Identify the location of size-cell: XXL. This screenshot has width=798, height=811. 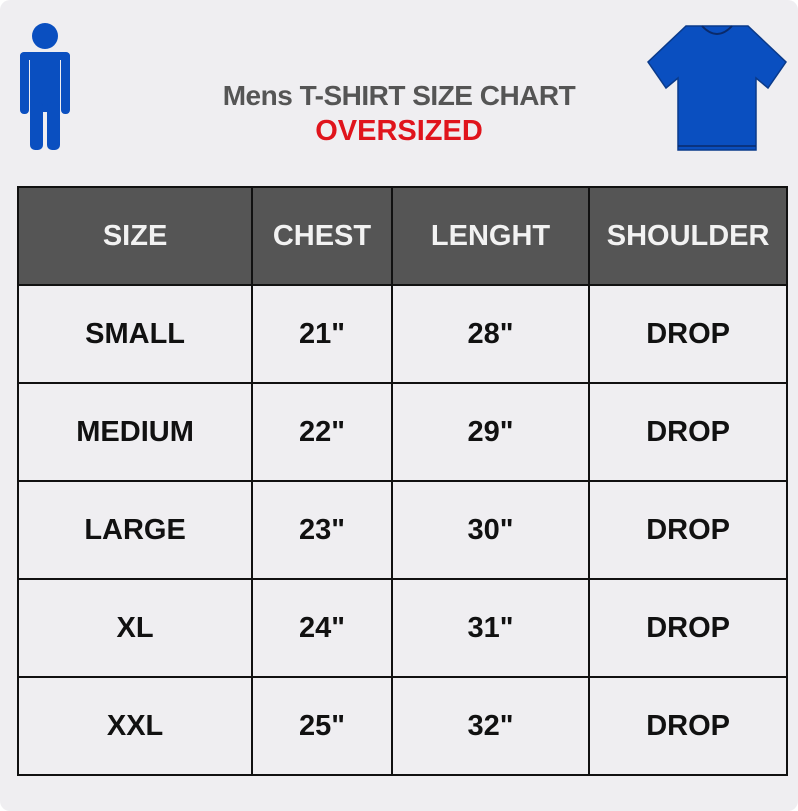
(135, 726).